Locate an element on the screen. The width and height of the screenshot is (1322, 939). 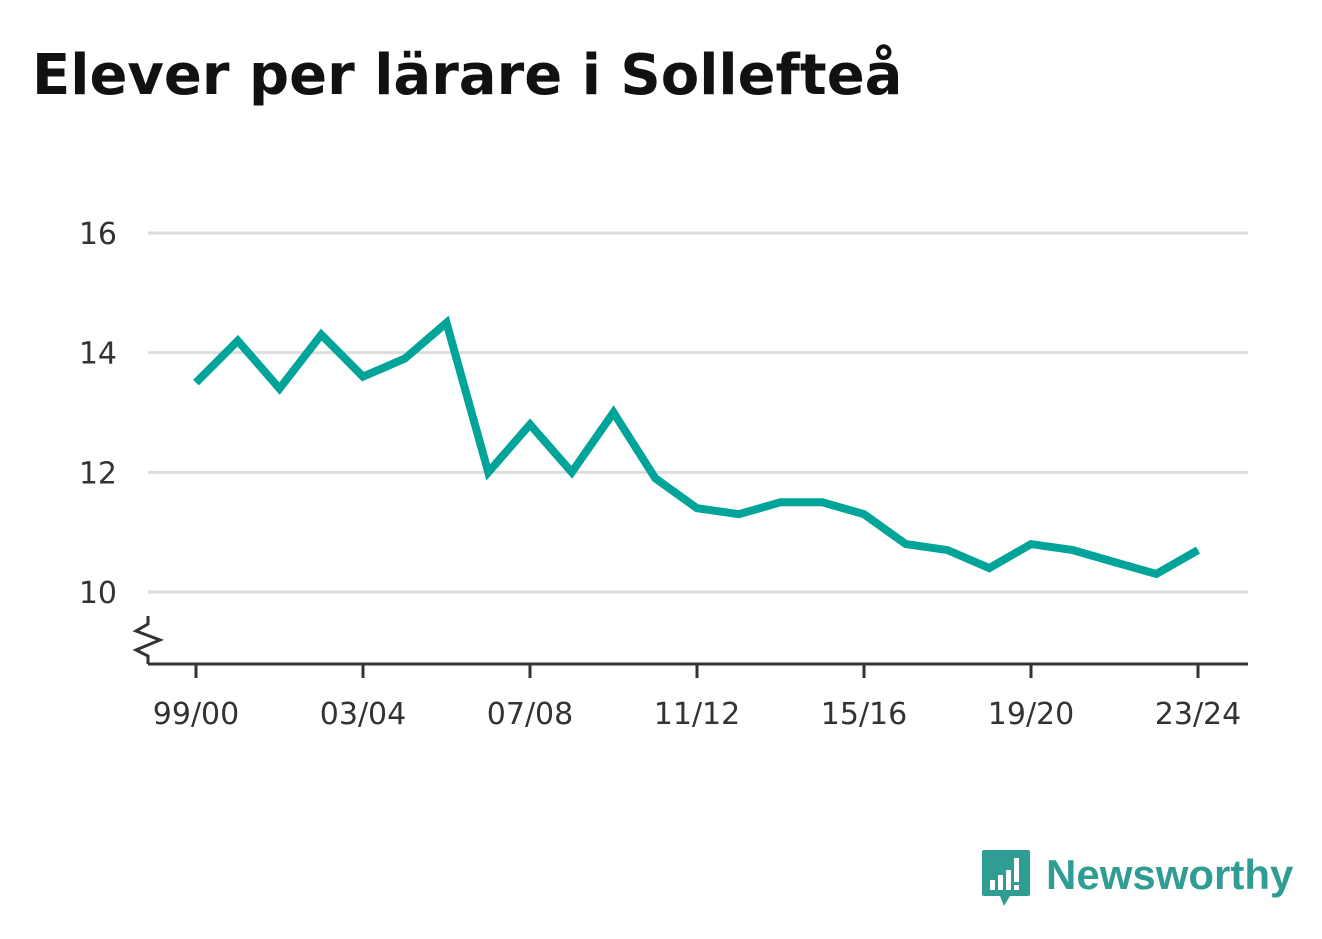
chart-title: Elever per lärare i Sollefteå is located at coordinates (467, 75).